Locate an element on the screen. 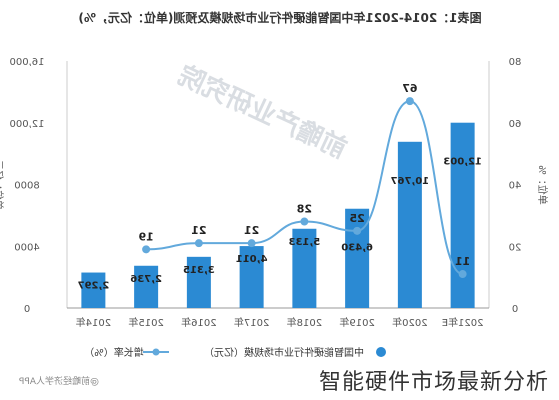  growth-value-label-group: 28 is located at coordinates (304, 209).